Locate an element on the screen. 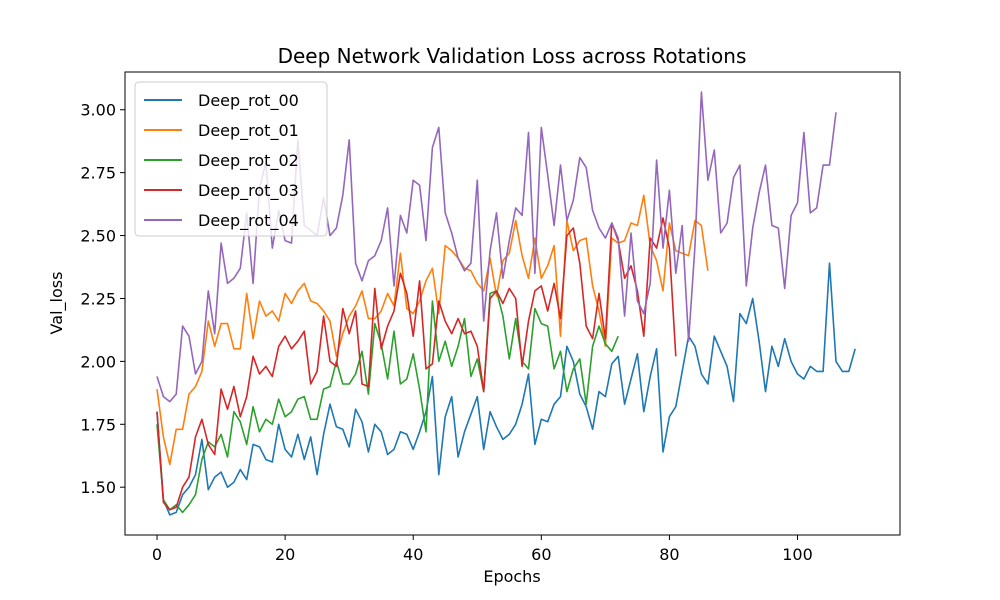 The height and width of the screenshot is (600, 1000). y-axis-ticks: 1.50 1.75 2.00 2.25 2.50 2.75 3.00 is located at coordinates (102, 299).